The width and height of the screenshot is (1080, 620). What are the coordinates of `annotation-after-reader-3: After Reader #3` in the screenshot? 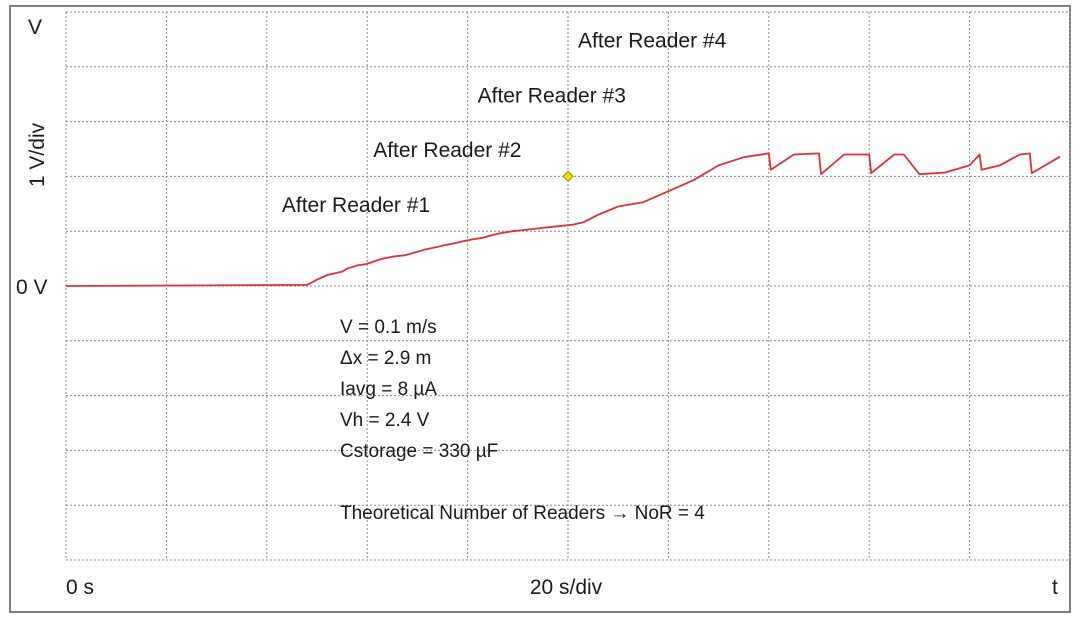 It's located at (552, 95).